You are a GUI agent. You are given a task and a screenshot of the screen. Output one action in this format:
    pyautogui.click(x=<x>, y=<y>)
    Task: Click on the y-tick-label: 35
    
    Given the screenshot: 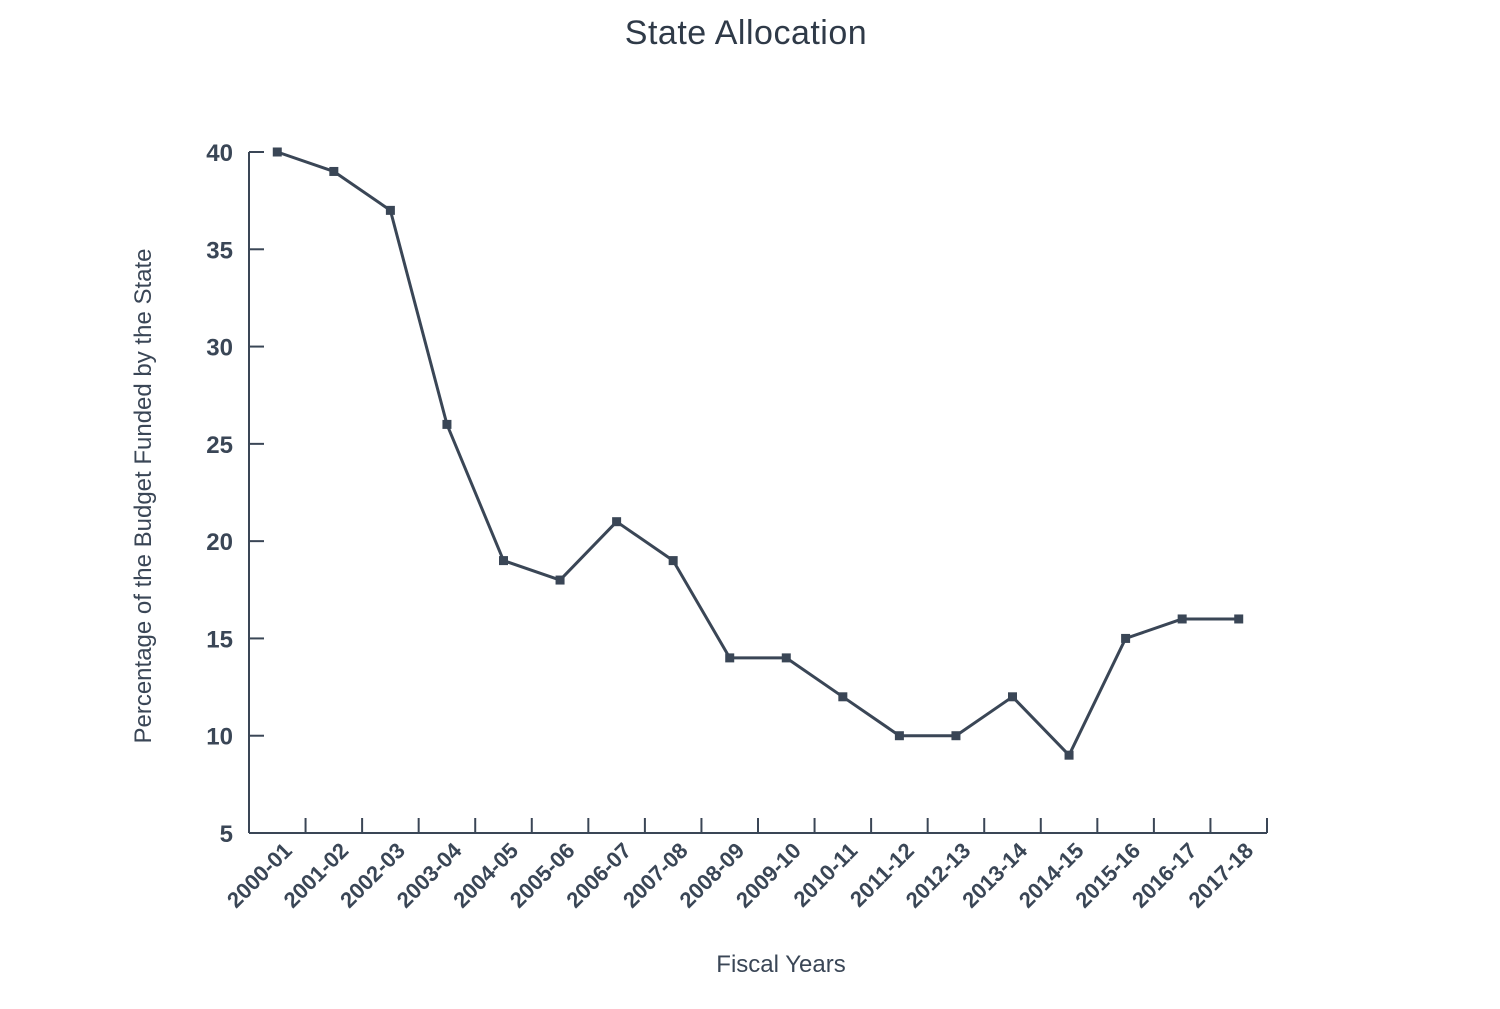 What is the action you would take?
    pyautogui.click(x=219, y=250)
    